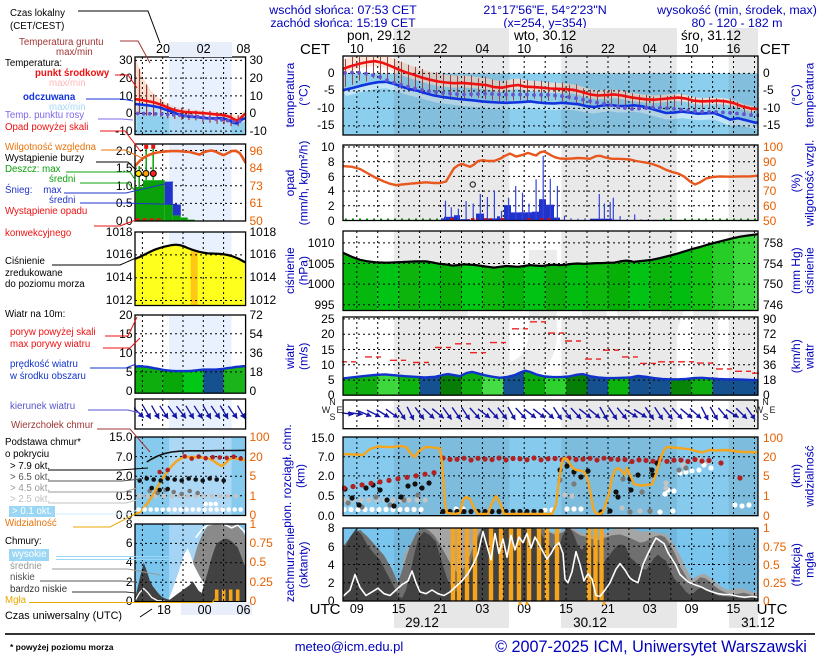 This screenshot has width=820, height=660. What do you see at coordinates (796, 270) in the screenshot?
I see `svg-text: (mm Hg)` at bounding box center [796, 270].